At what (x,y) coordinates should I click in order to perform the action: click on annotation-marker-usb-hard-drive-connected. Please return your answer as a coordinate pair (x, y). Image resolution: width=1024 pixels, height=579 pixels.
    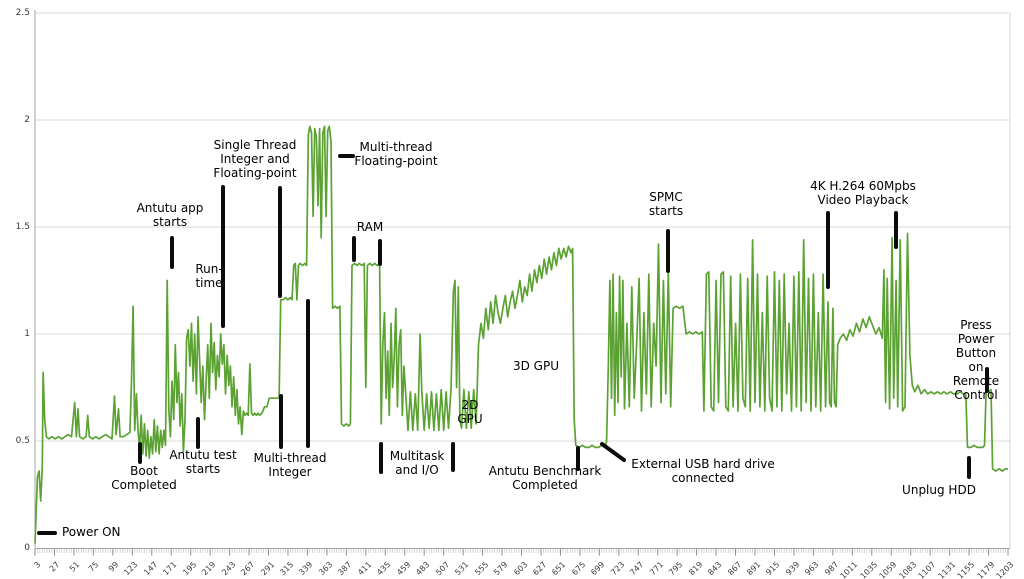
    Looking at the image, I should click on (613, 452).